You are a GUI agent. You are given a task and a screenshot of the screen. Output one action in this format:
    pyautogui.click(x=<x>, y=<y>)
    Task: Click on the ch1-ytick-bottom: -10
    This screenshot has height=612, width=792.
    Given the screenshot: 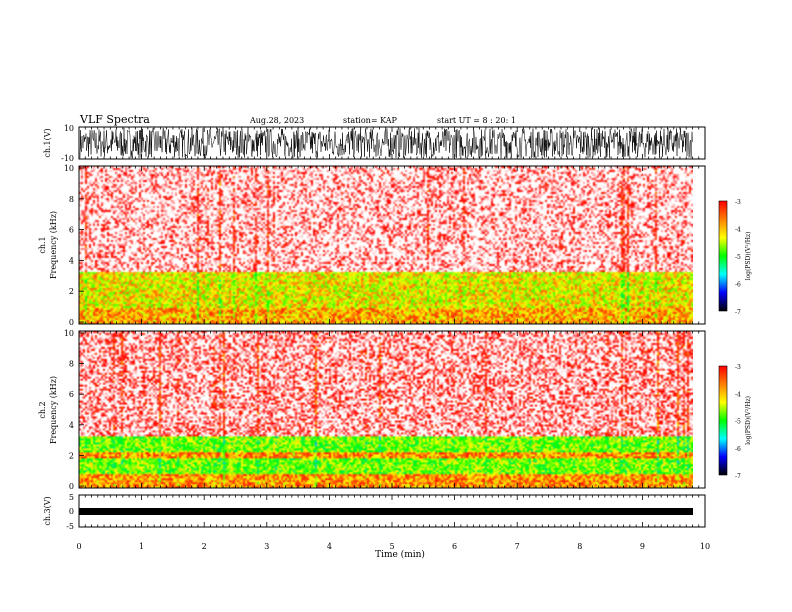 What is the action you would take?
    pyautogui.click(x=67, y=158)
    